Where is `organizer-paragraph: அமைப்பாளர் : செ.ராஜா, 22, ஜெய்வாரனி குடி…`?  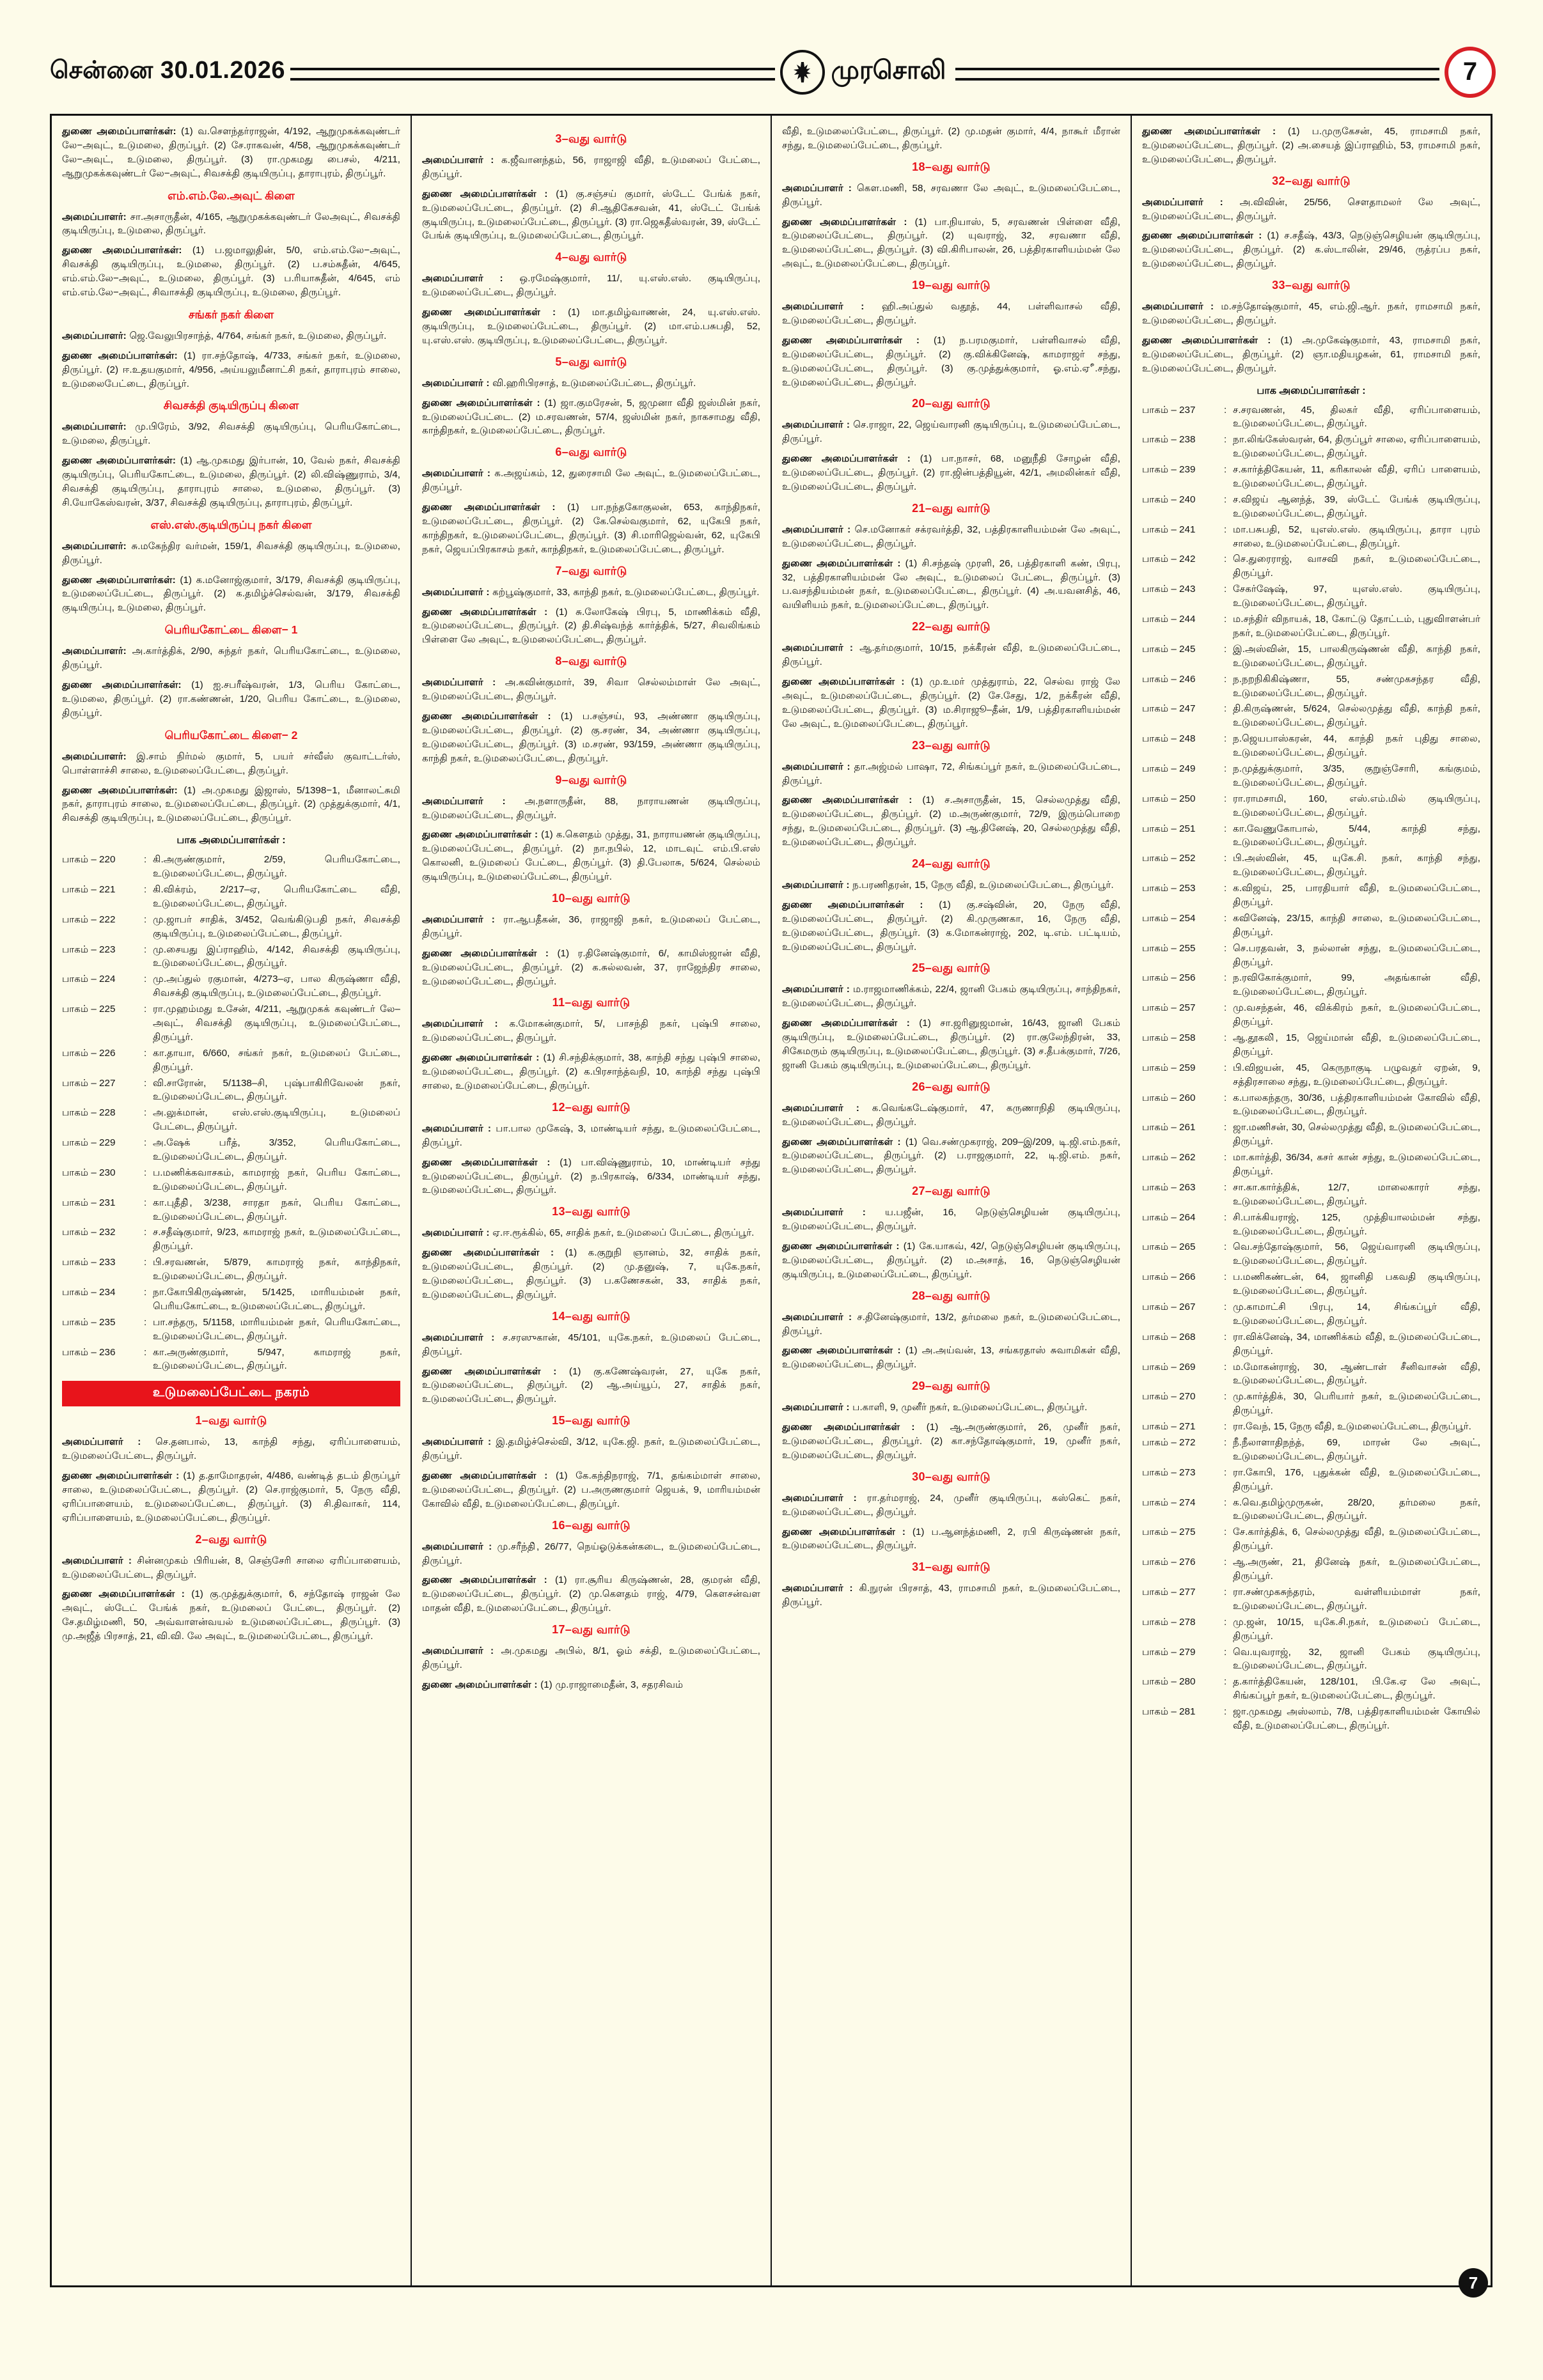 organizer-paragraph: அமைப்பாளர் : செ.ராஜா, 22, ஜெய்வாரனி குடி… is located at coordinates (951, 432).